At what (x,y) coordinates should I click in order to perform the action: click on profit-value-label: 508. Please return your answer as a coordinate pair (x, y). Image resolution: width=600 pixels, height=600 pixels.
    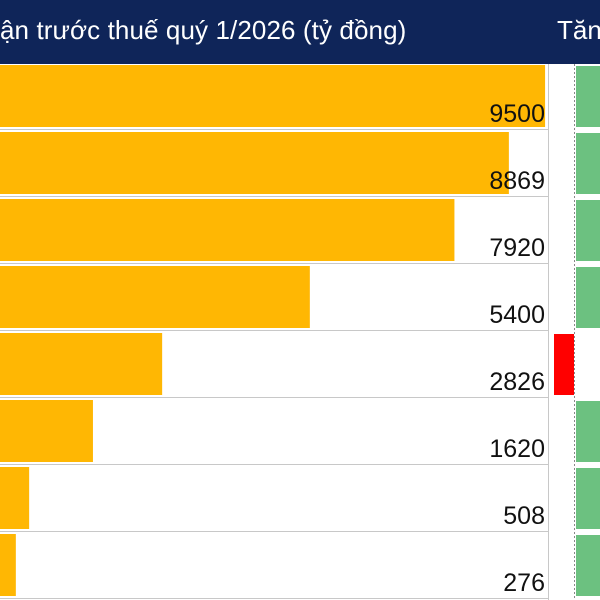
    Looking at the image, I should click on (524, 516).